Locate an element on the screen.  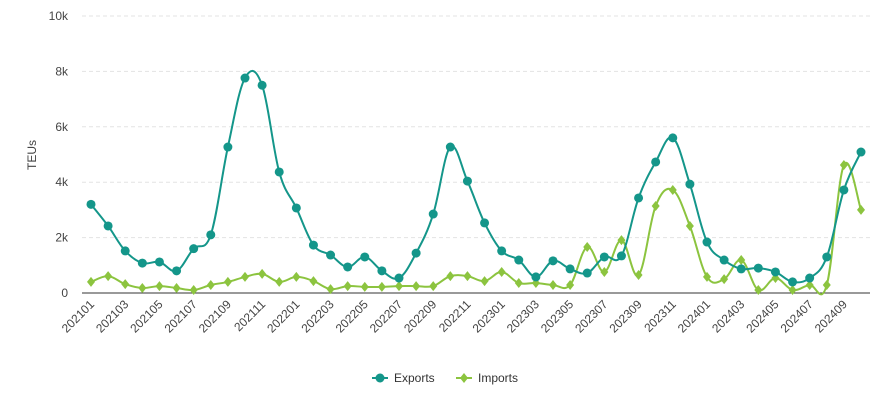
x-tick-label: 202309 is located at coordinates (625, 316).